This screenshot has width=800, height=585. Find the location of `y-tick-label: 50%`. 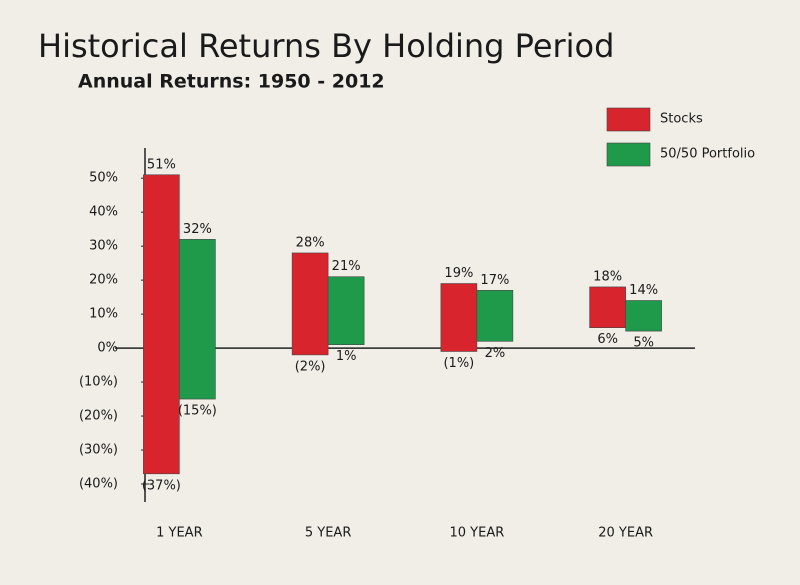

y-tick-label: 50% is located at coordinates (103, 178).